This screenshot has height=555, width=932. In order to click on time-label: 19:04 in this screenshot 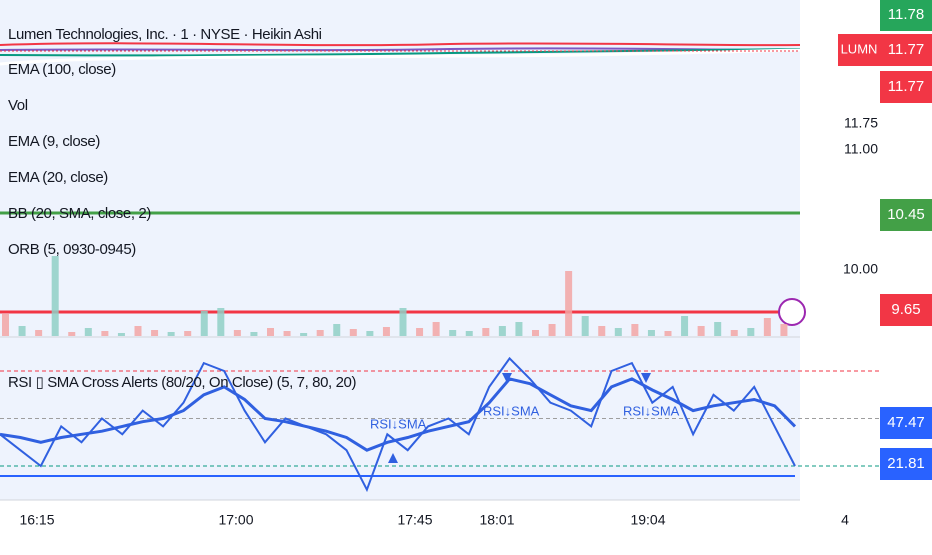, I will do `click(647, 520)`.